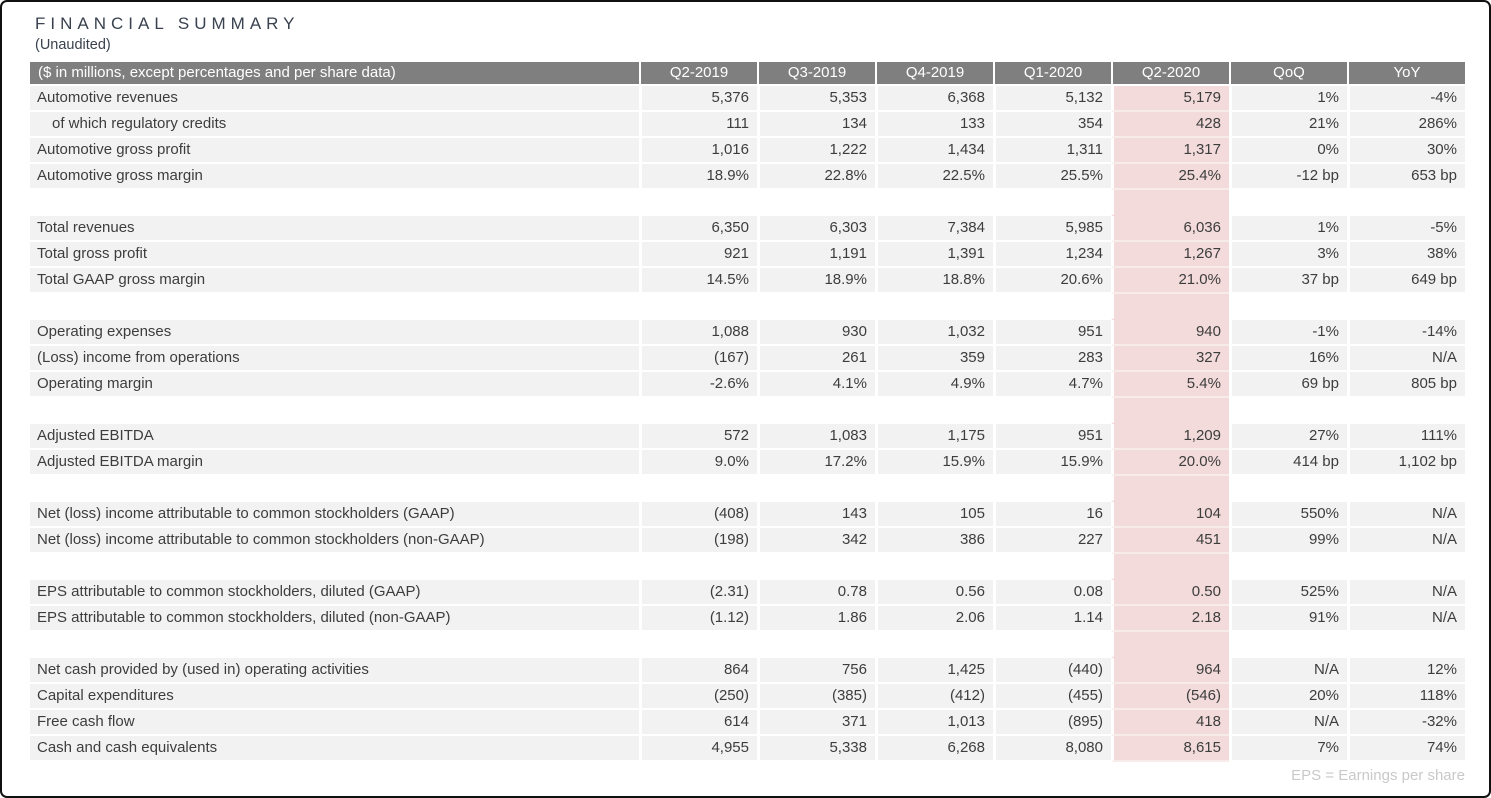 The width and height of the screenshot is (1491, 798). What do you see at coordinates (1288, 74) in the screenshot?
I see `column-header-qoq: QoQ` at bounding box center [1288, 74].